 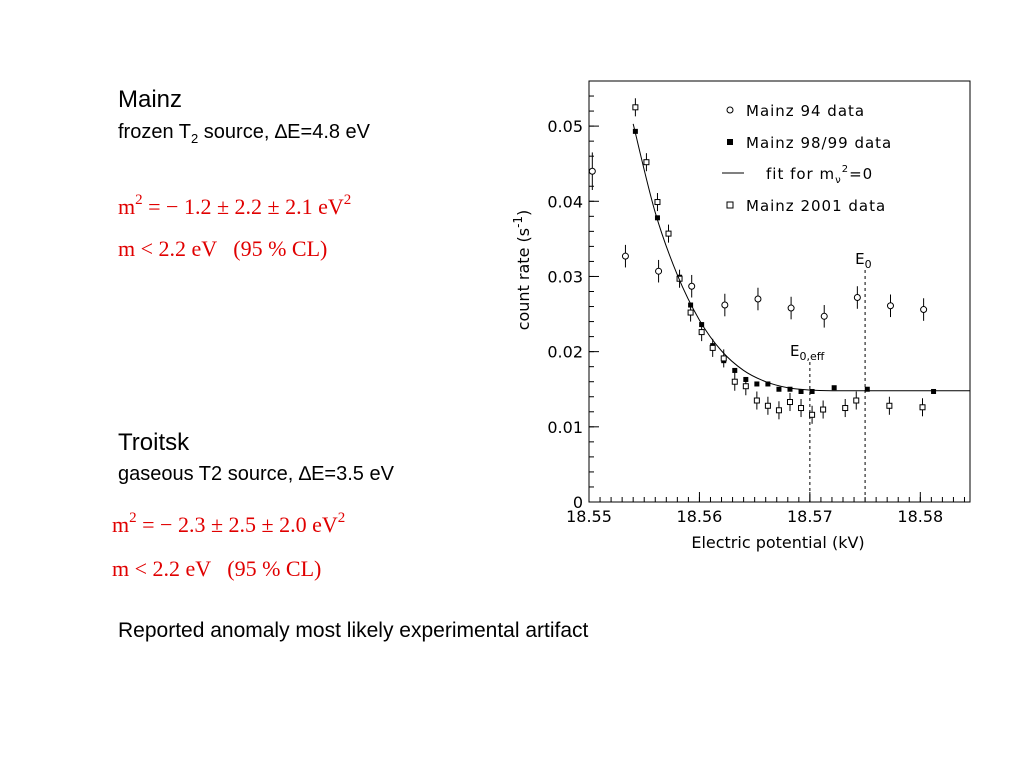 I want to click on legend-fit-sup: 2, so click(x=845, y=169).